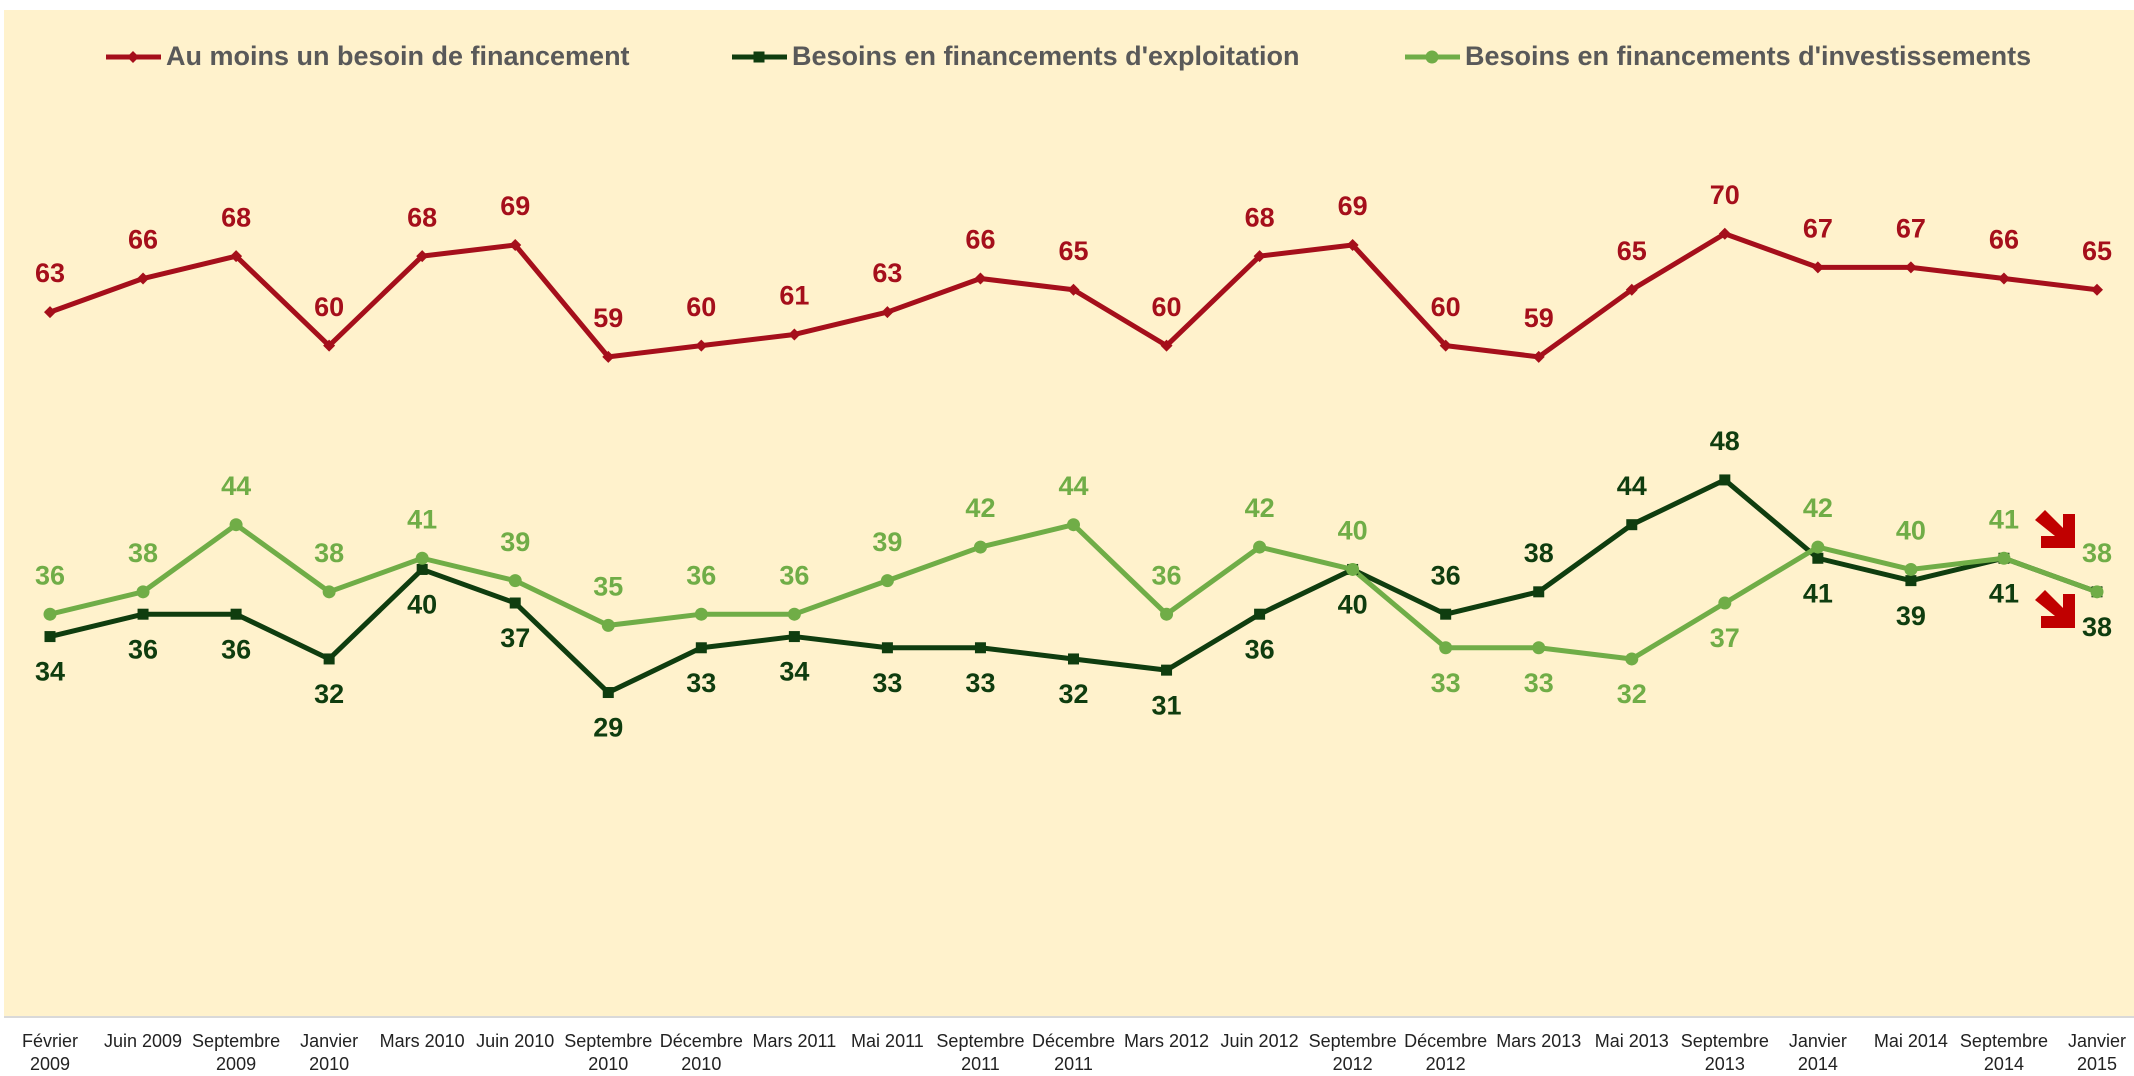  I want to click on down-arrow, so click(2055, 609).